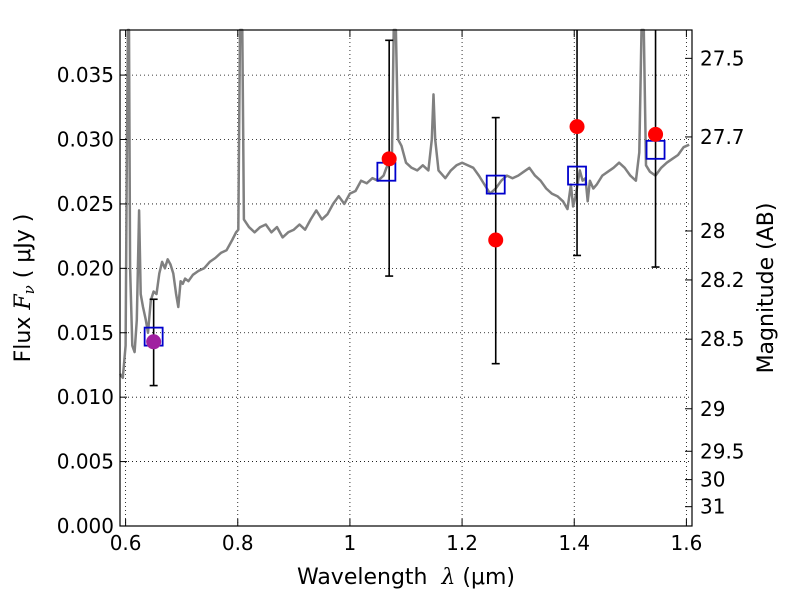 The width and height of the screenshot is (800, 600). I want to click on y2-tick-label: 28.5, so click(722, 339).